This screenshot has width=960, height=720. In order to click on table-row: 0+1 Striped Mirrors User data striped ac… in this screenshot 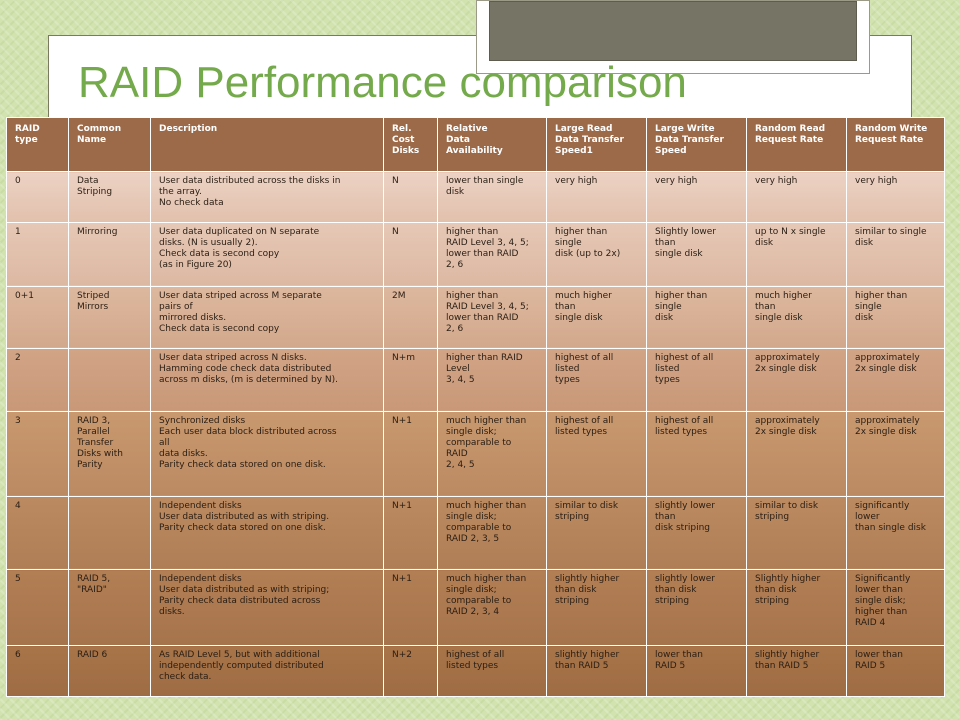, I will do `click(475, 317)`.